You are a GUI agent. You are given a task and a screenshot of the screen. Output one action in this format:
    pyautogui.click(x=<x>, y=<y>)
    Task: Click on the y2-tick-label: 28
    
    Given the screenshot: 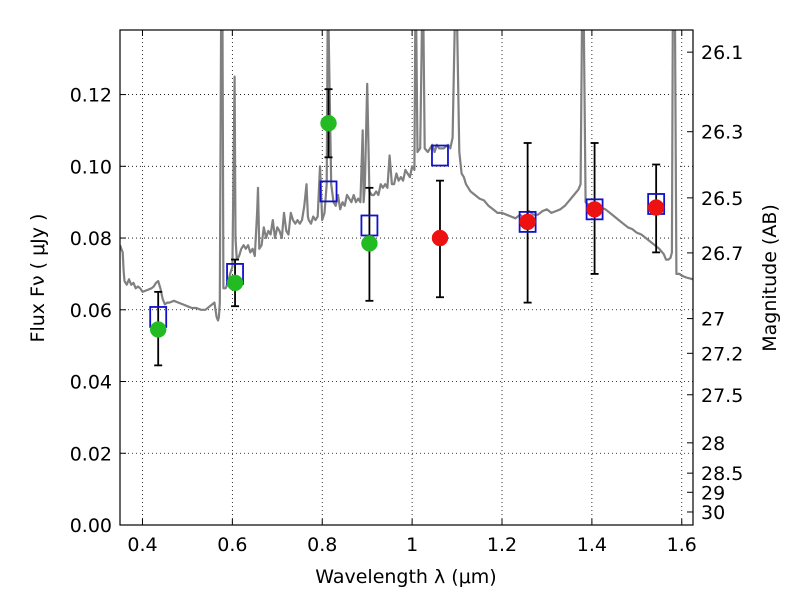 What is the action you would take?
    pyautogui.click(x=713, y=444)
    